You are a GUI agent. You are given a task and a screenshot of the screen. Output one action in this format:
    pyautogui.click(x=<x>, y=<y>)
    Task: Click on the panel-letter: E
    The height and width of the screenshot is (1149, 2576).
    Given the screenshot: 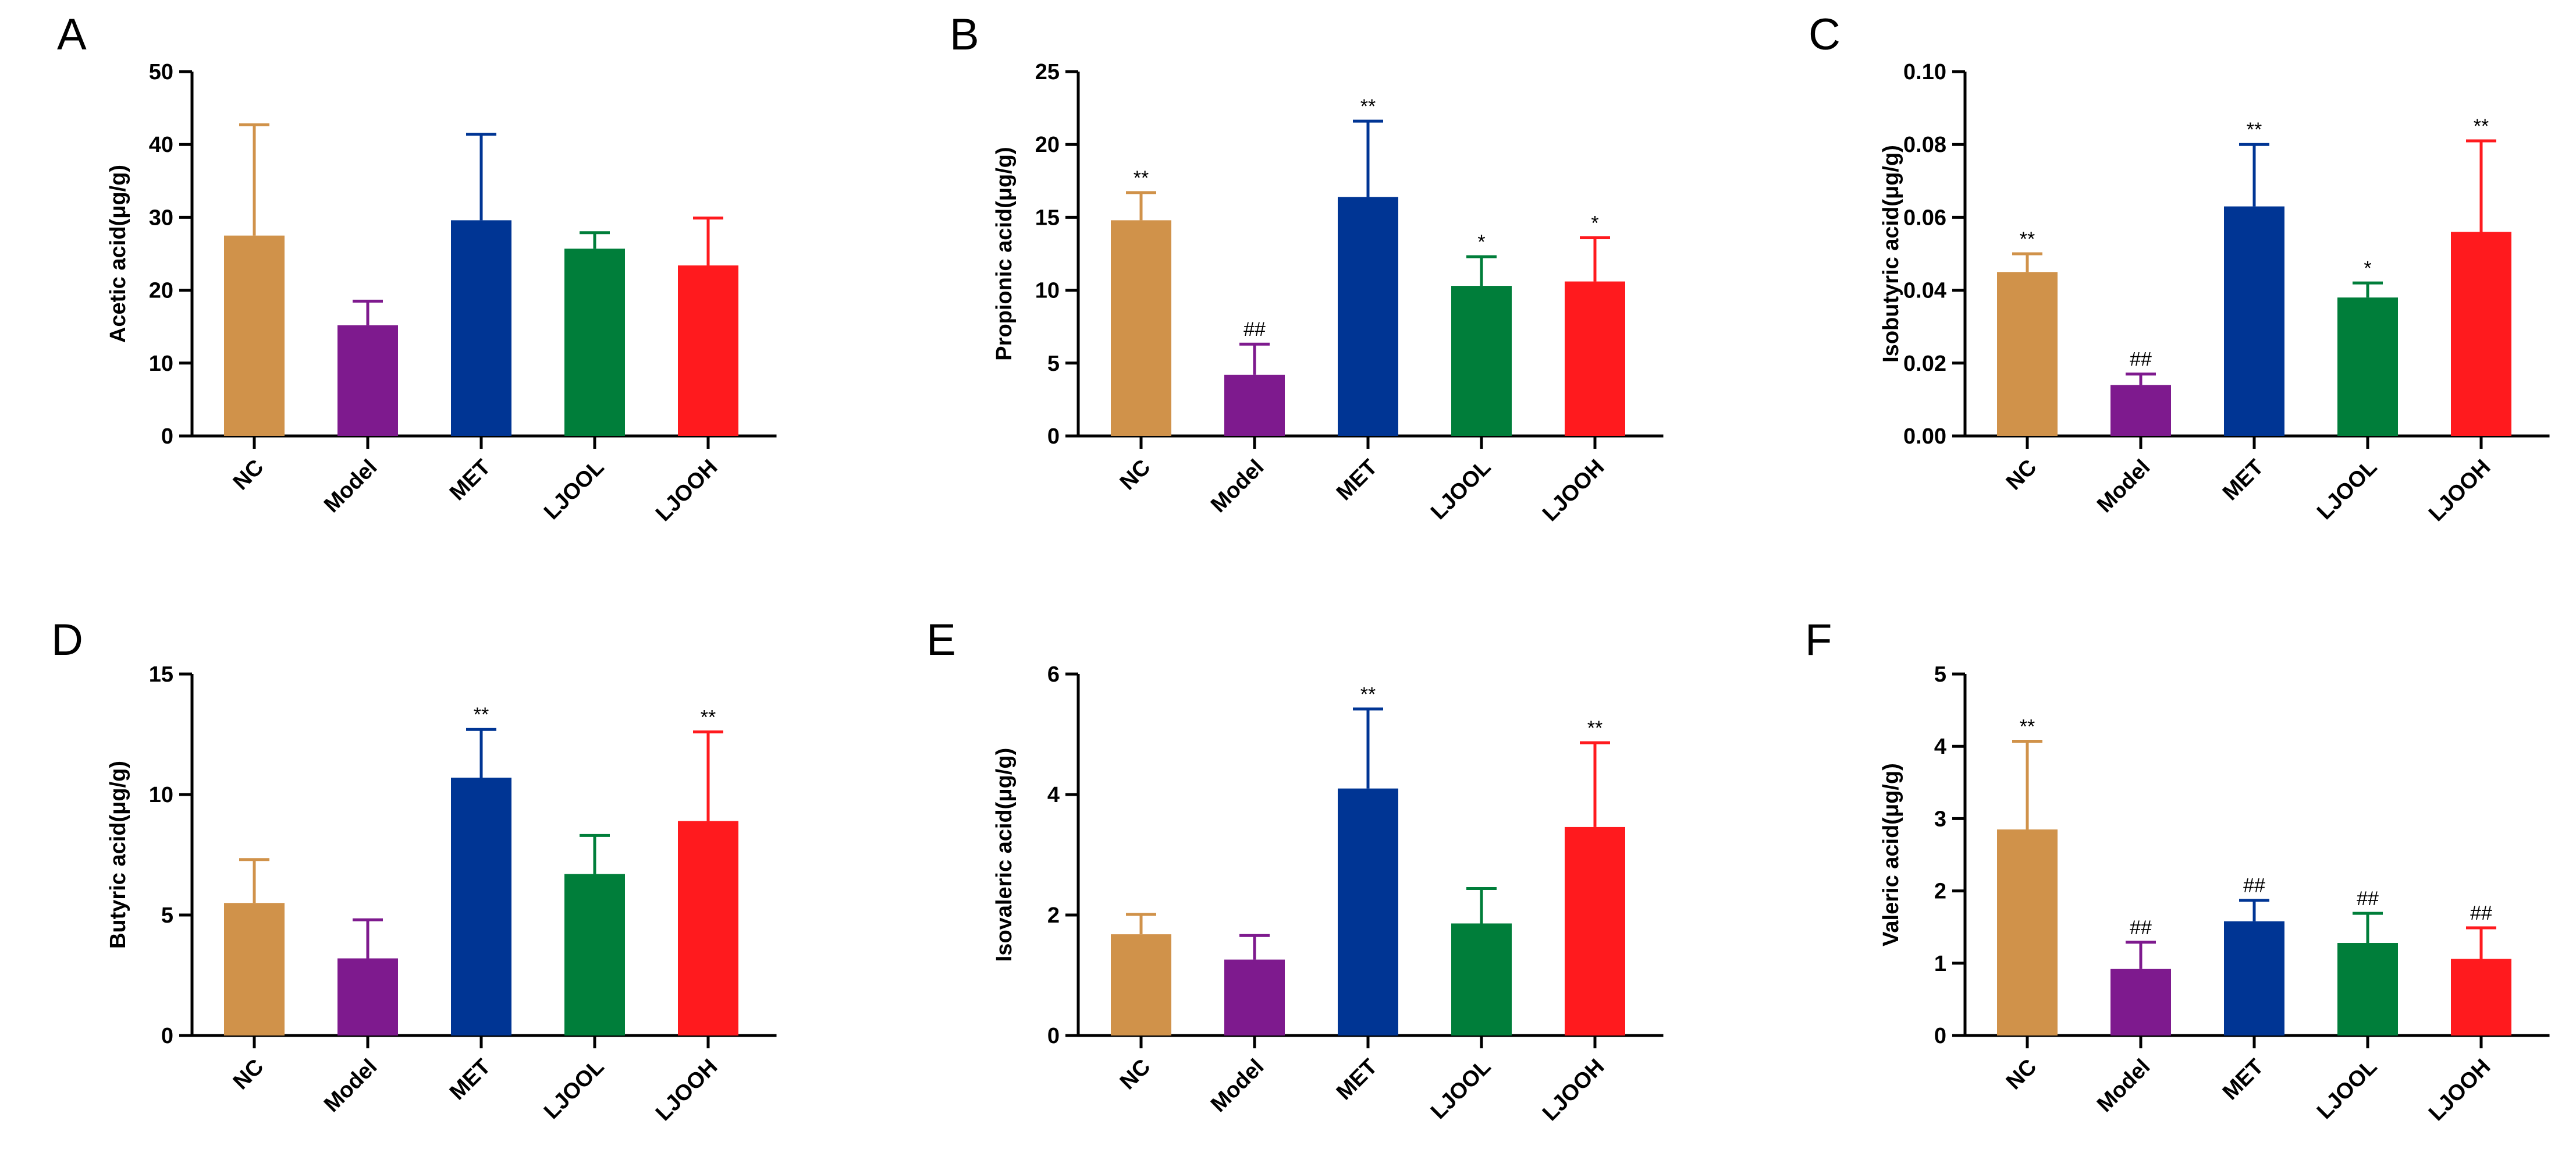 What is the action you would take?
    pyautogui.click(x=941, y=640)
    